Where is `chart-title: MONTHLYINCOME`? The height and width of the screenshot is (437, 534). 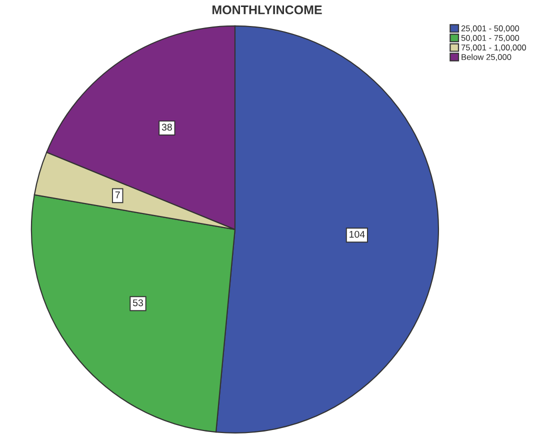
chart-title: MONTHLYINCOME is located at coordinates (267, 9).